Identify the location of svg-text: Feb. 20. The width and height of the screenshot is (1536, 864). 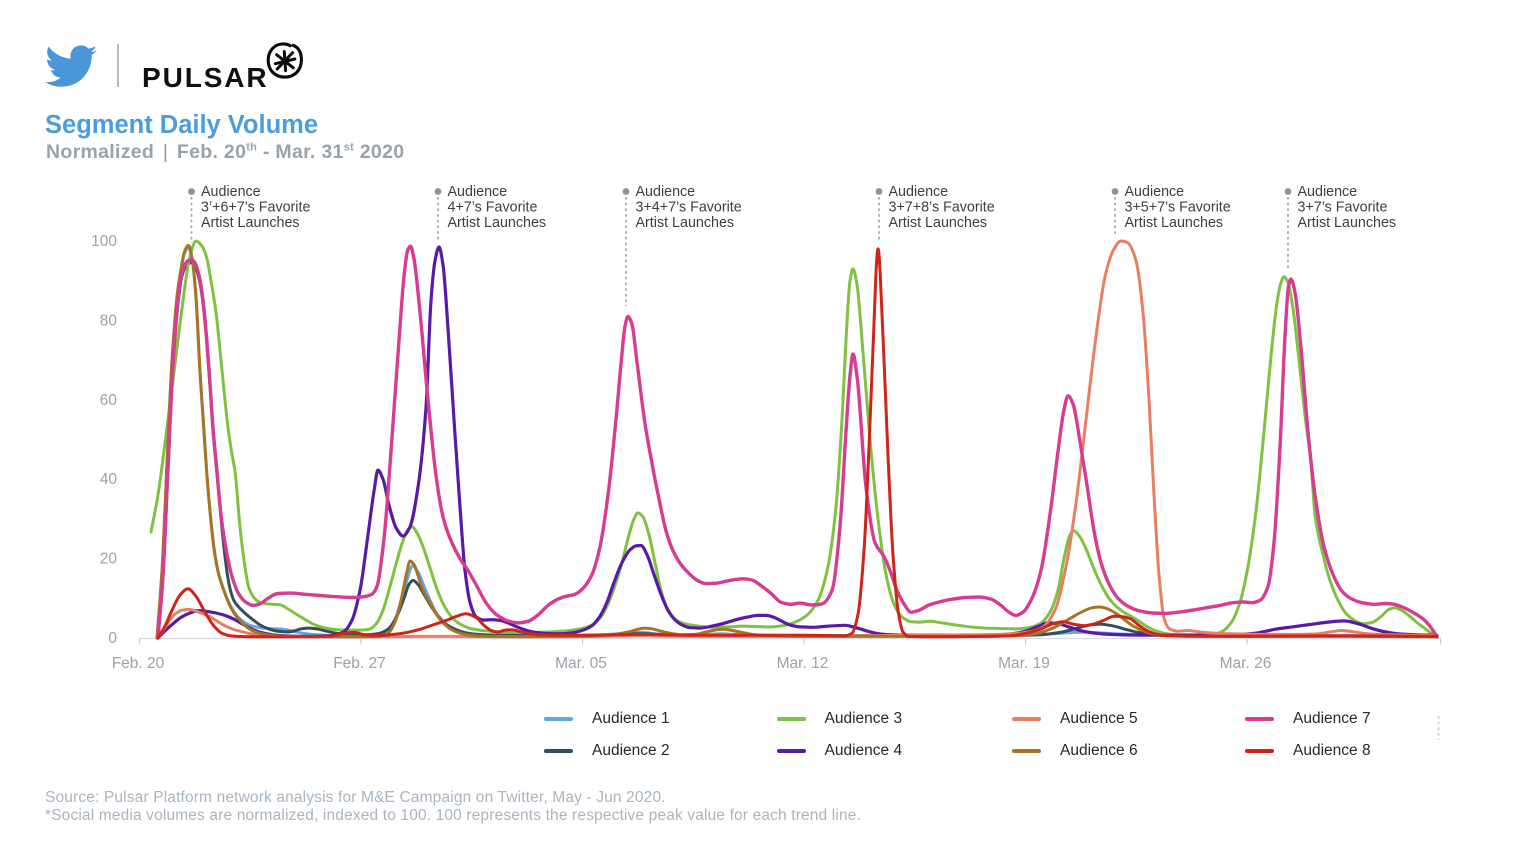
(138, 663).